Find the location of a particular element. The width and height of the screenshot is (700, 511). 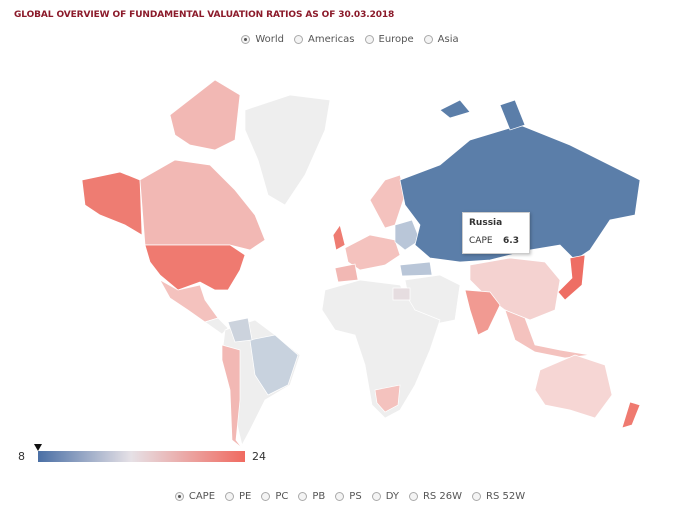

radio-label: PE is located at coordinates (245, 496).